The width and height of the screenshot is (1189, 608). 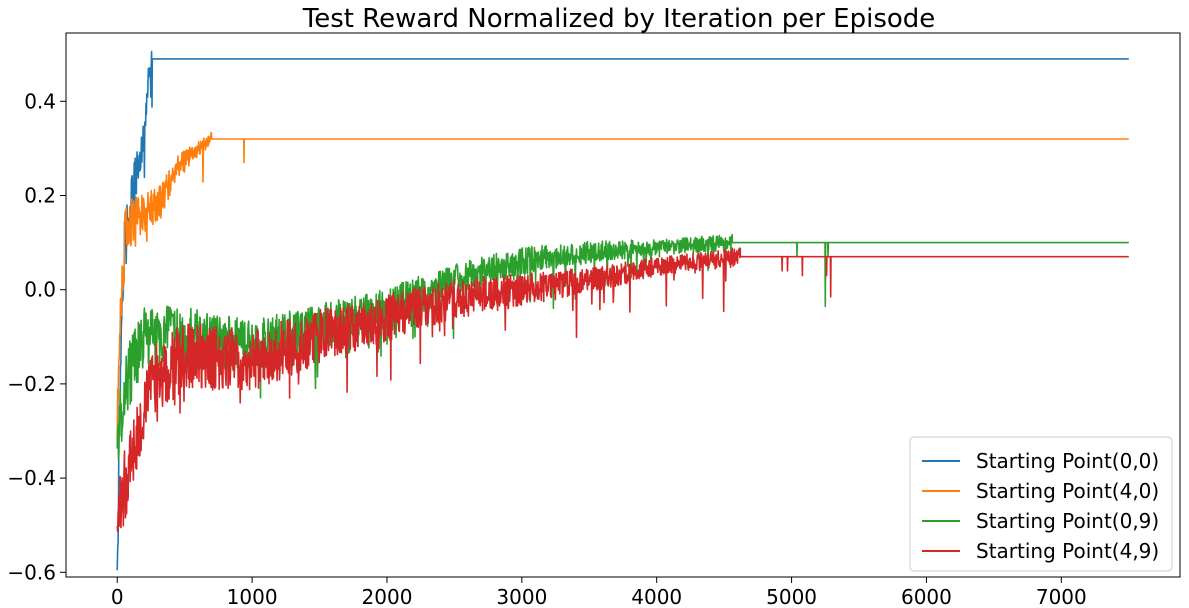 I want to click on x-tick-label: 0, so click(x=117, y=596).